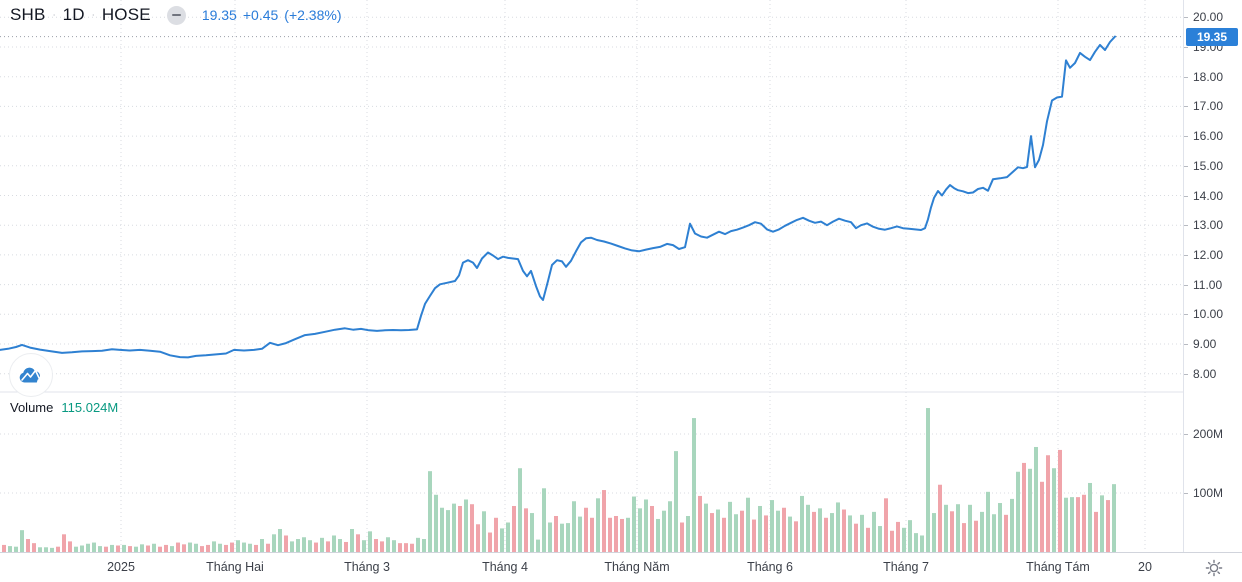 The image size is (1242, 582). I want to click on settings-gear-icon, so click(1214, 568).